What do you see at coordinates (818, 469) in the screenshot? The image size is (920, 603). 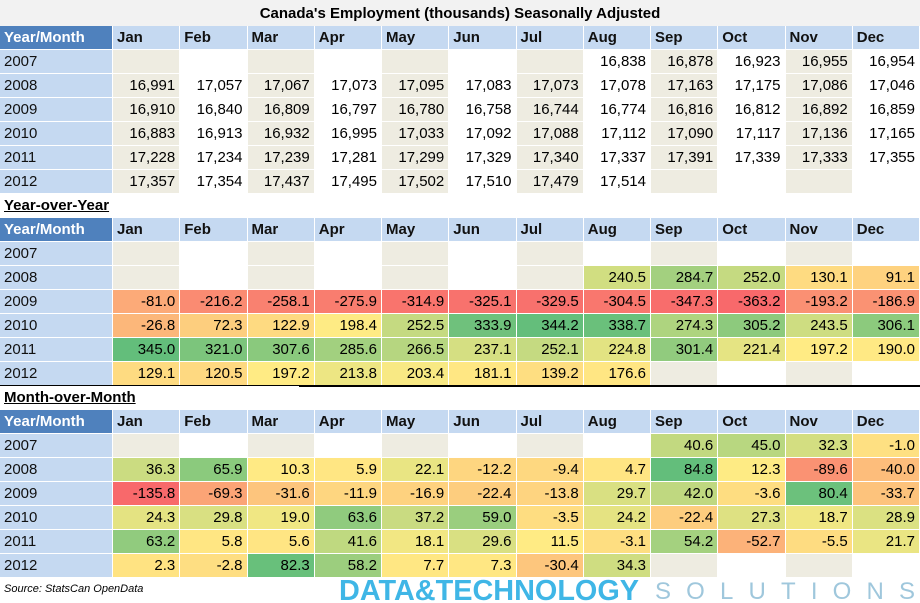 I see `value-cell: -89.6` at bounding box center [818, 469].